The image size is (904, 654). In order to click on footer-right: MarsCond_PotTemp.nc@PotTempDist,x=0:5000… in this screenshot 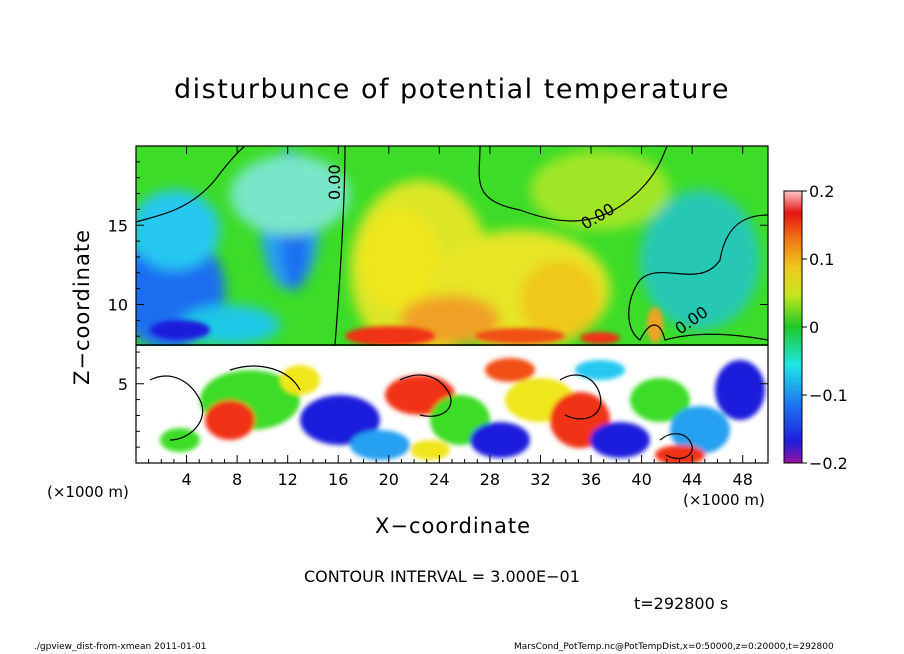, I will do `click(674, 647)`.